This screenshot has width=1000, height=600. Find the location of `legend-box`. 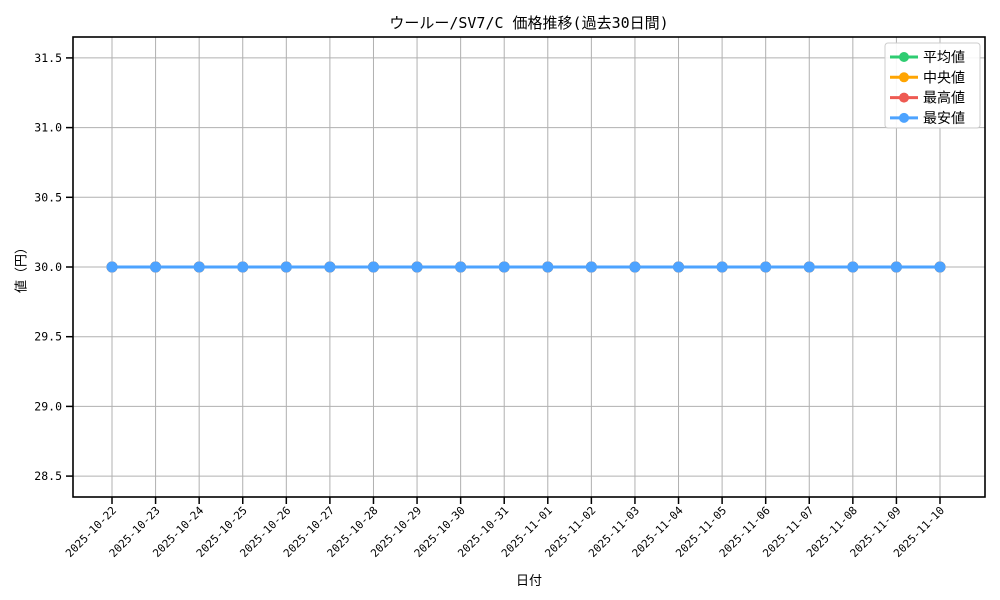

legend-box is located at coordinates (932, 85).